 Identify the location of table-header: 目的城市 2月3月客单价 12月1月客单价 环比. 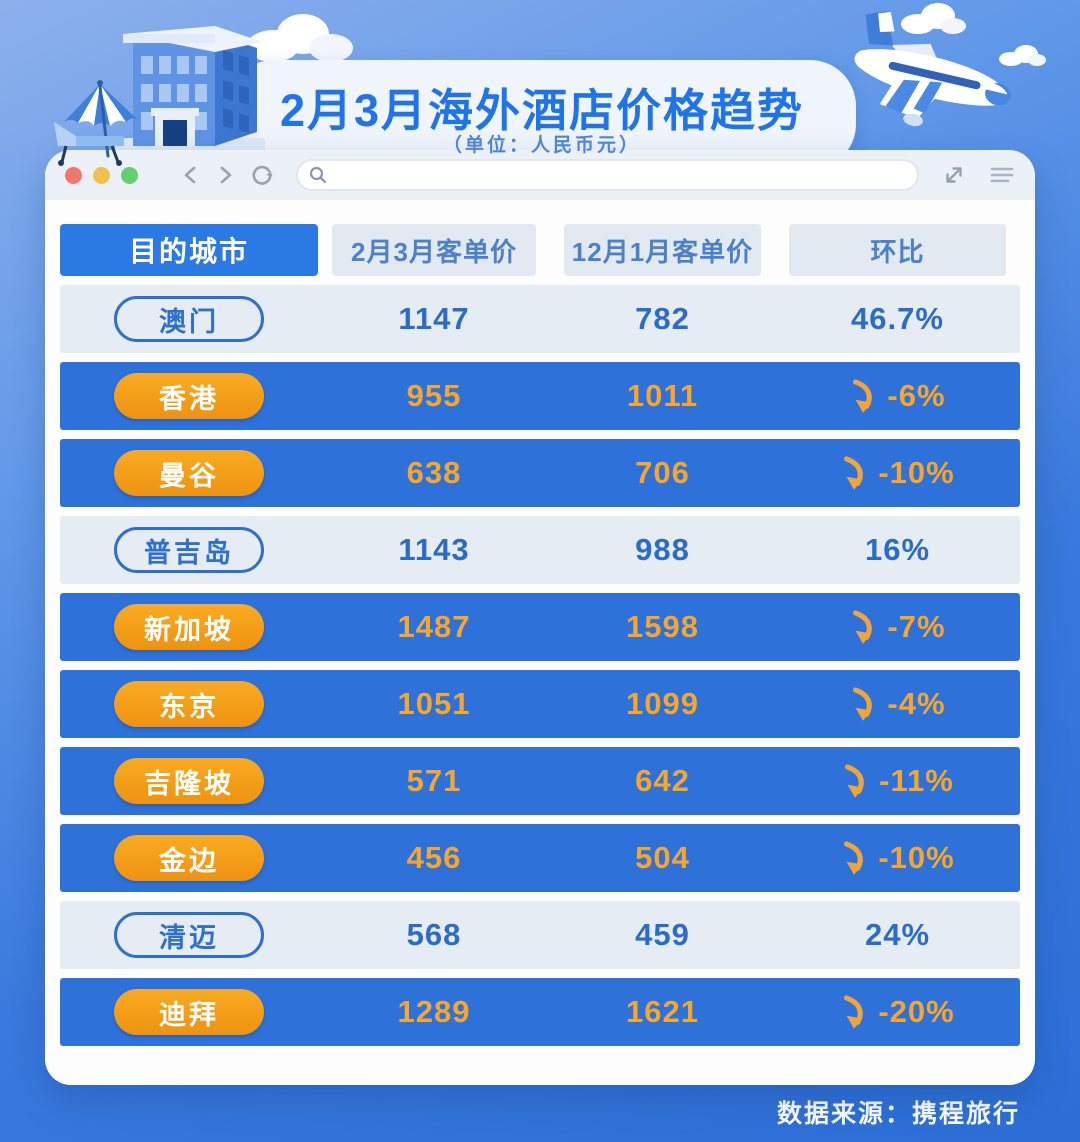
(540, 250).